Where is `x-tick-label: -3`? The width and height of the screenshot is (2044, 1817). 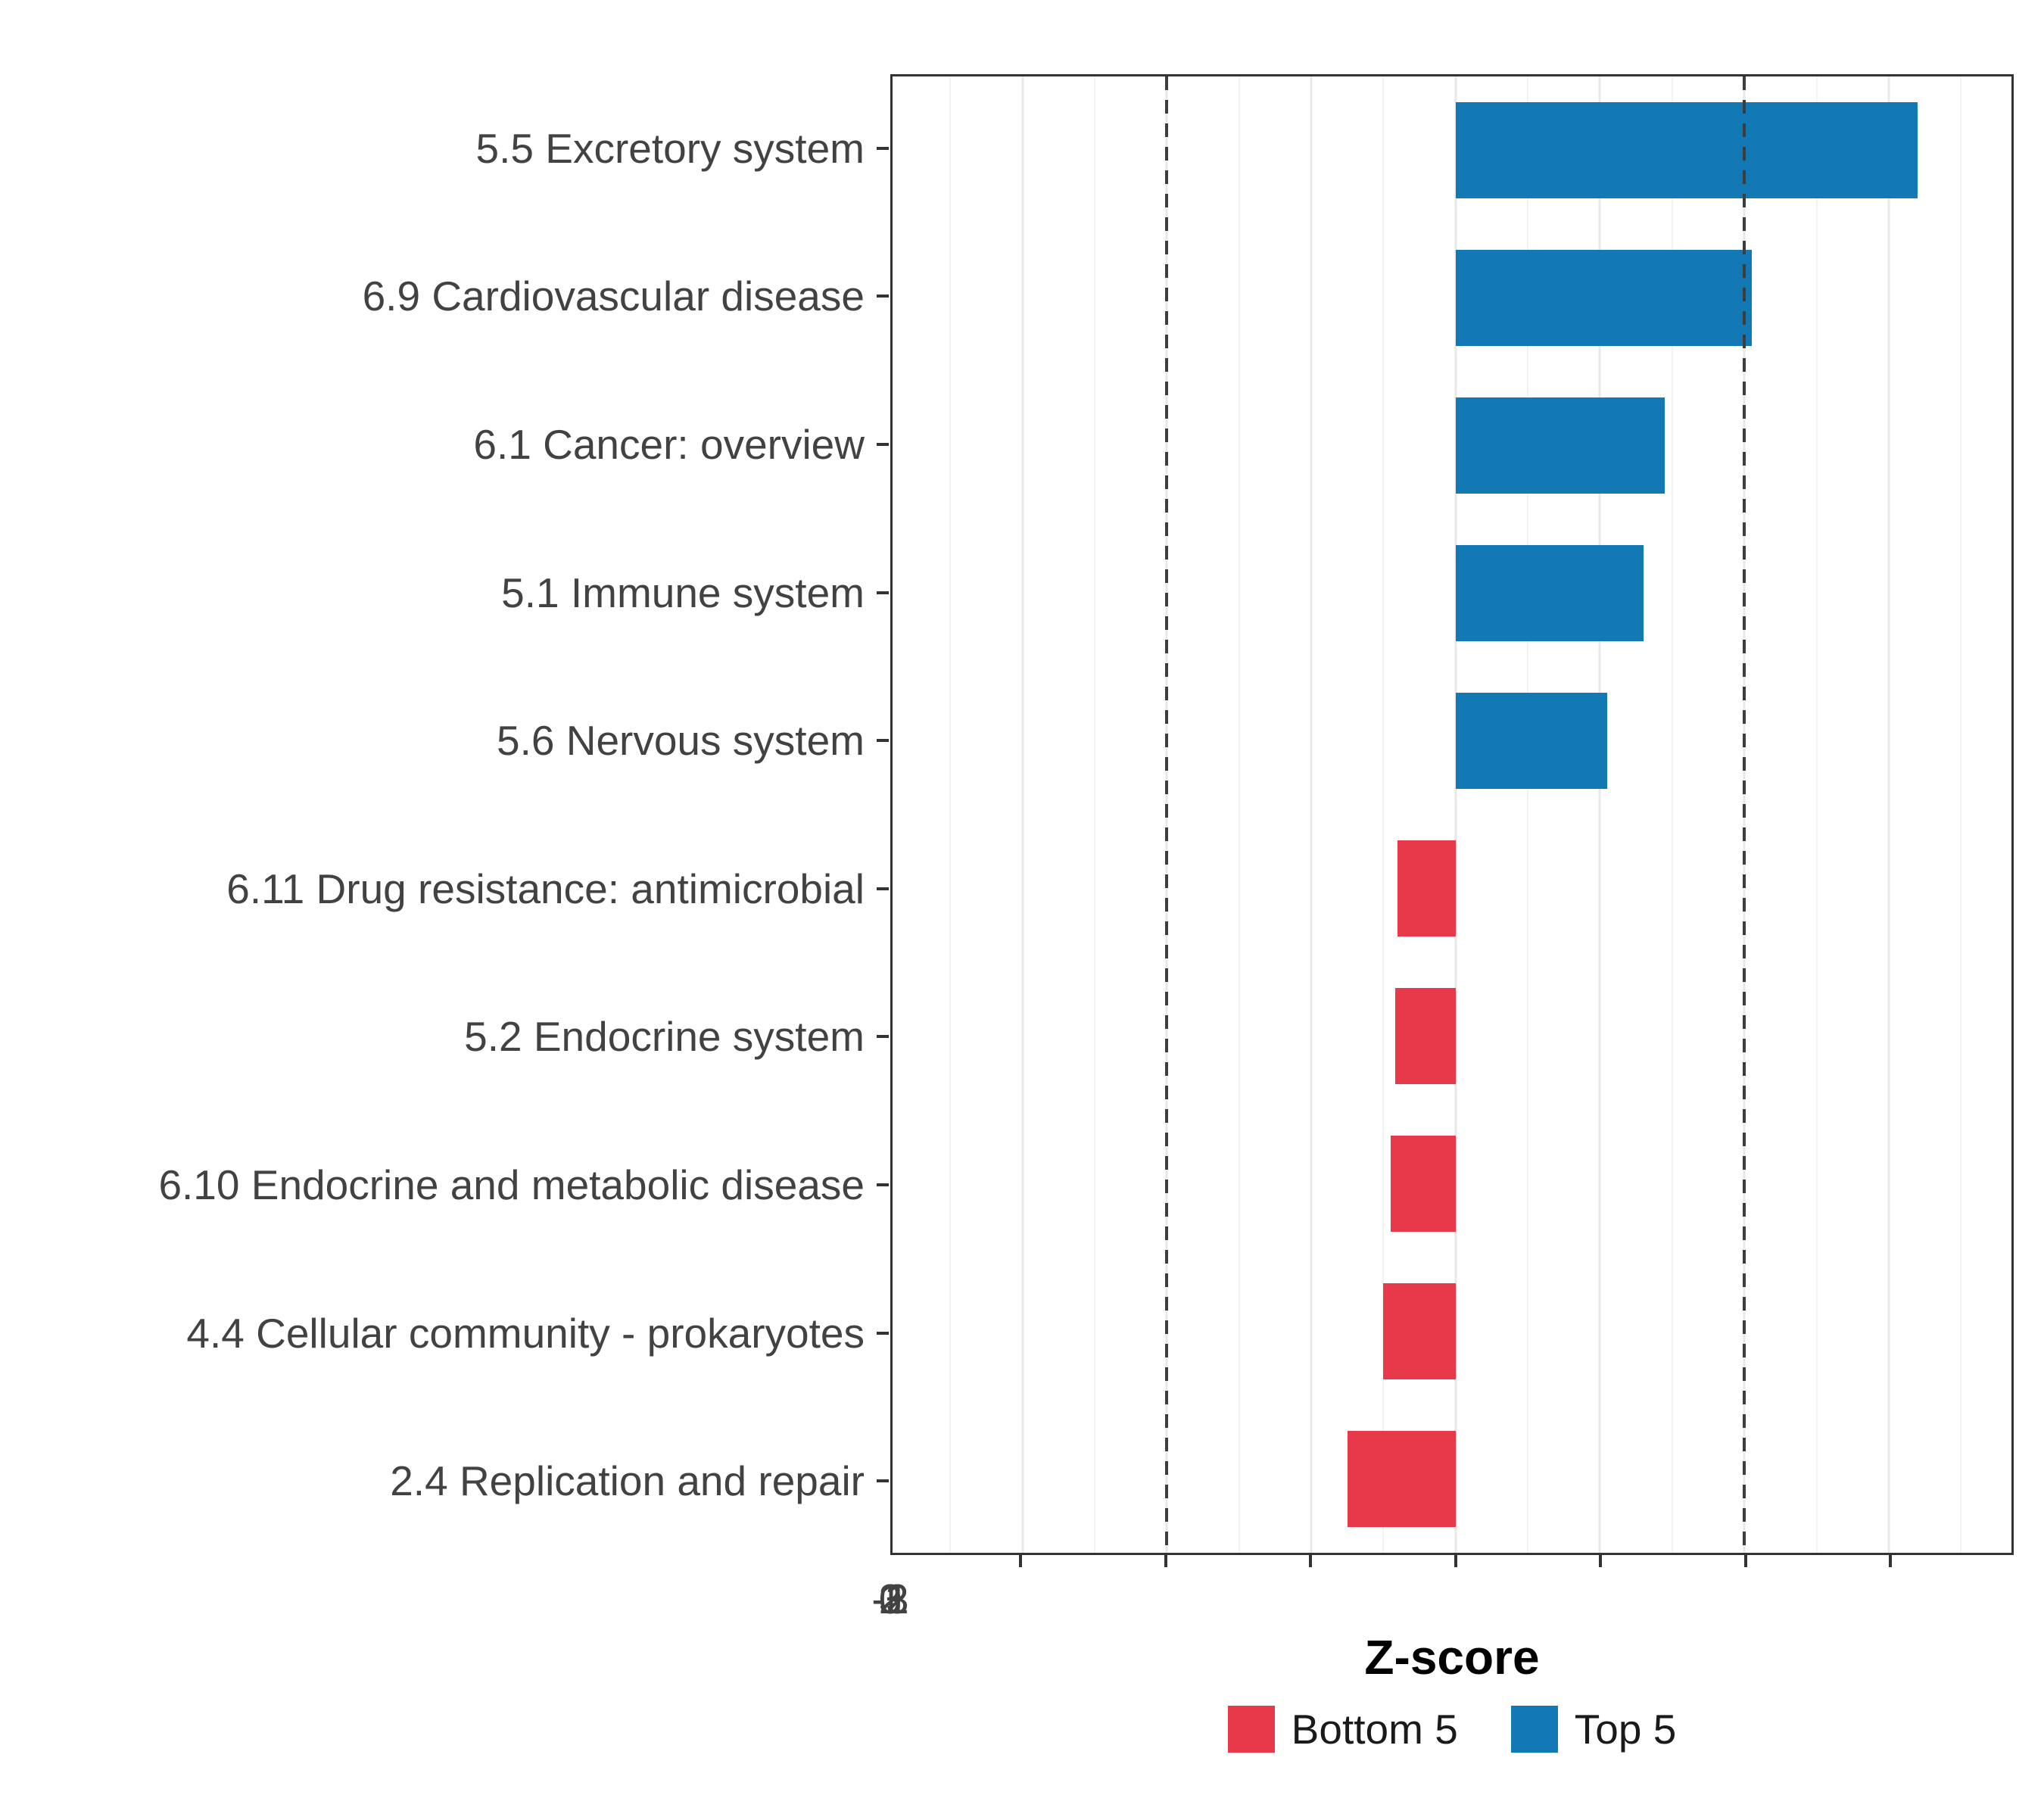 x-tick-label: -3 is located at coordinates (890, 1599).